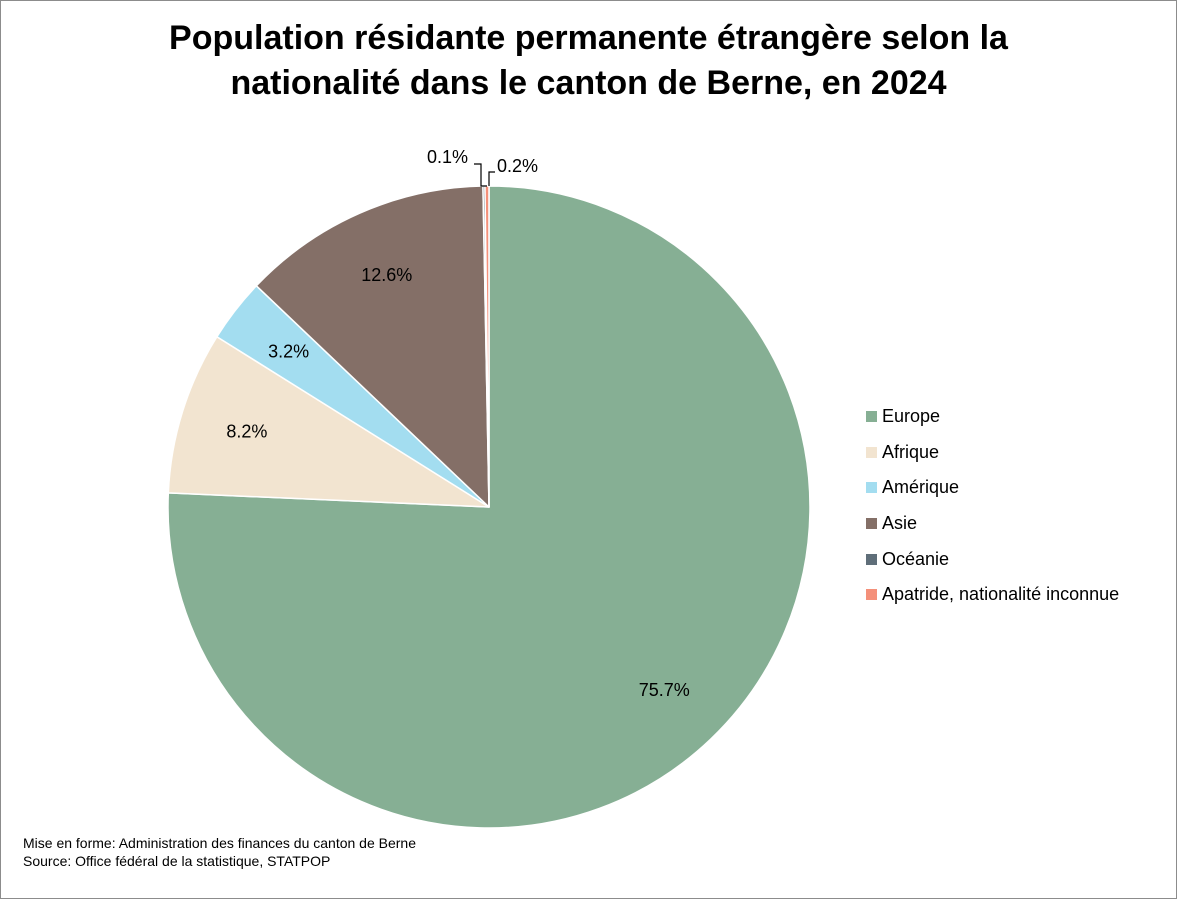 The image size is (1177, 899). I want to click on data-label-apatride: 0.2%, so click(517, 166).